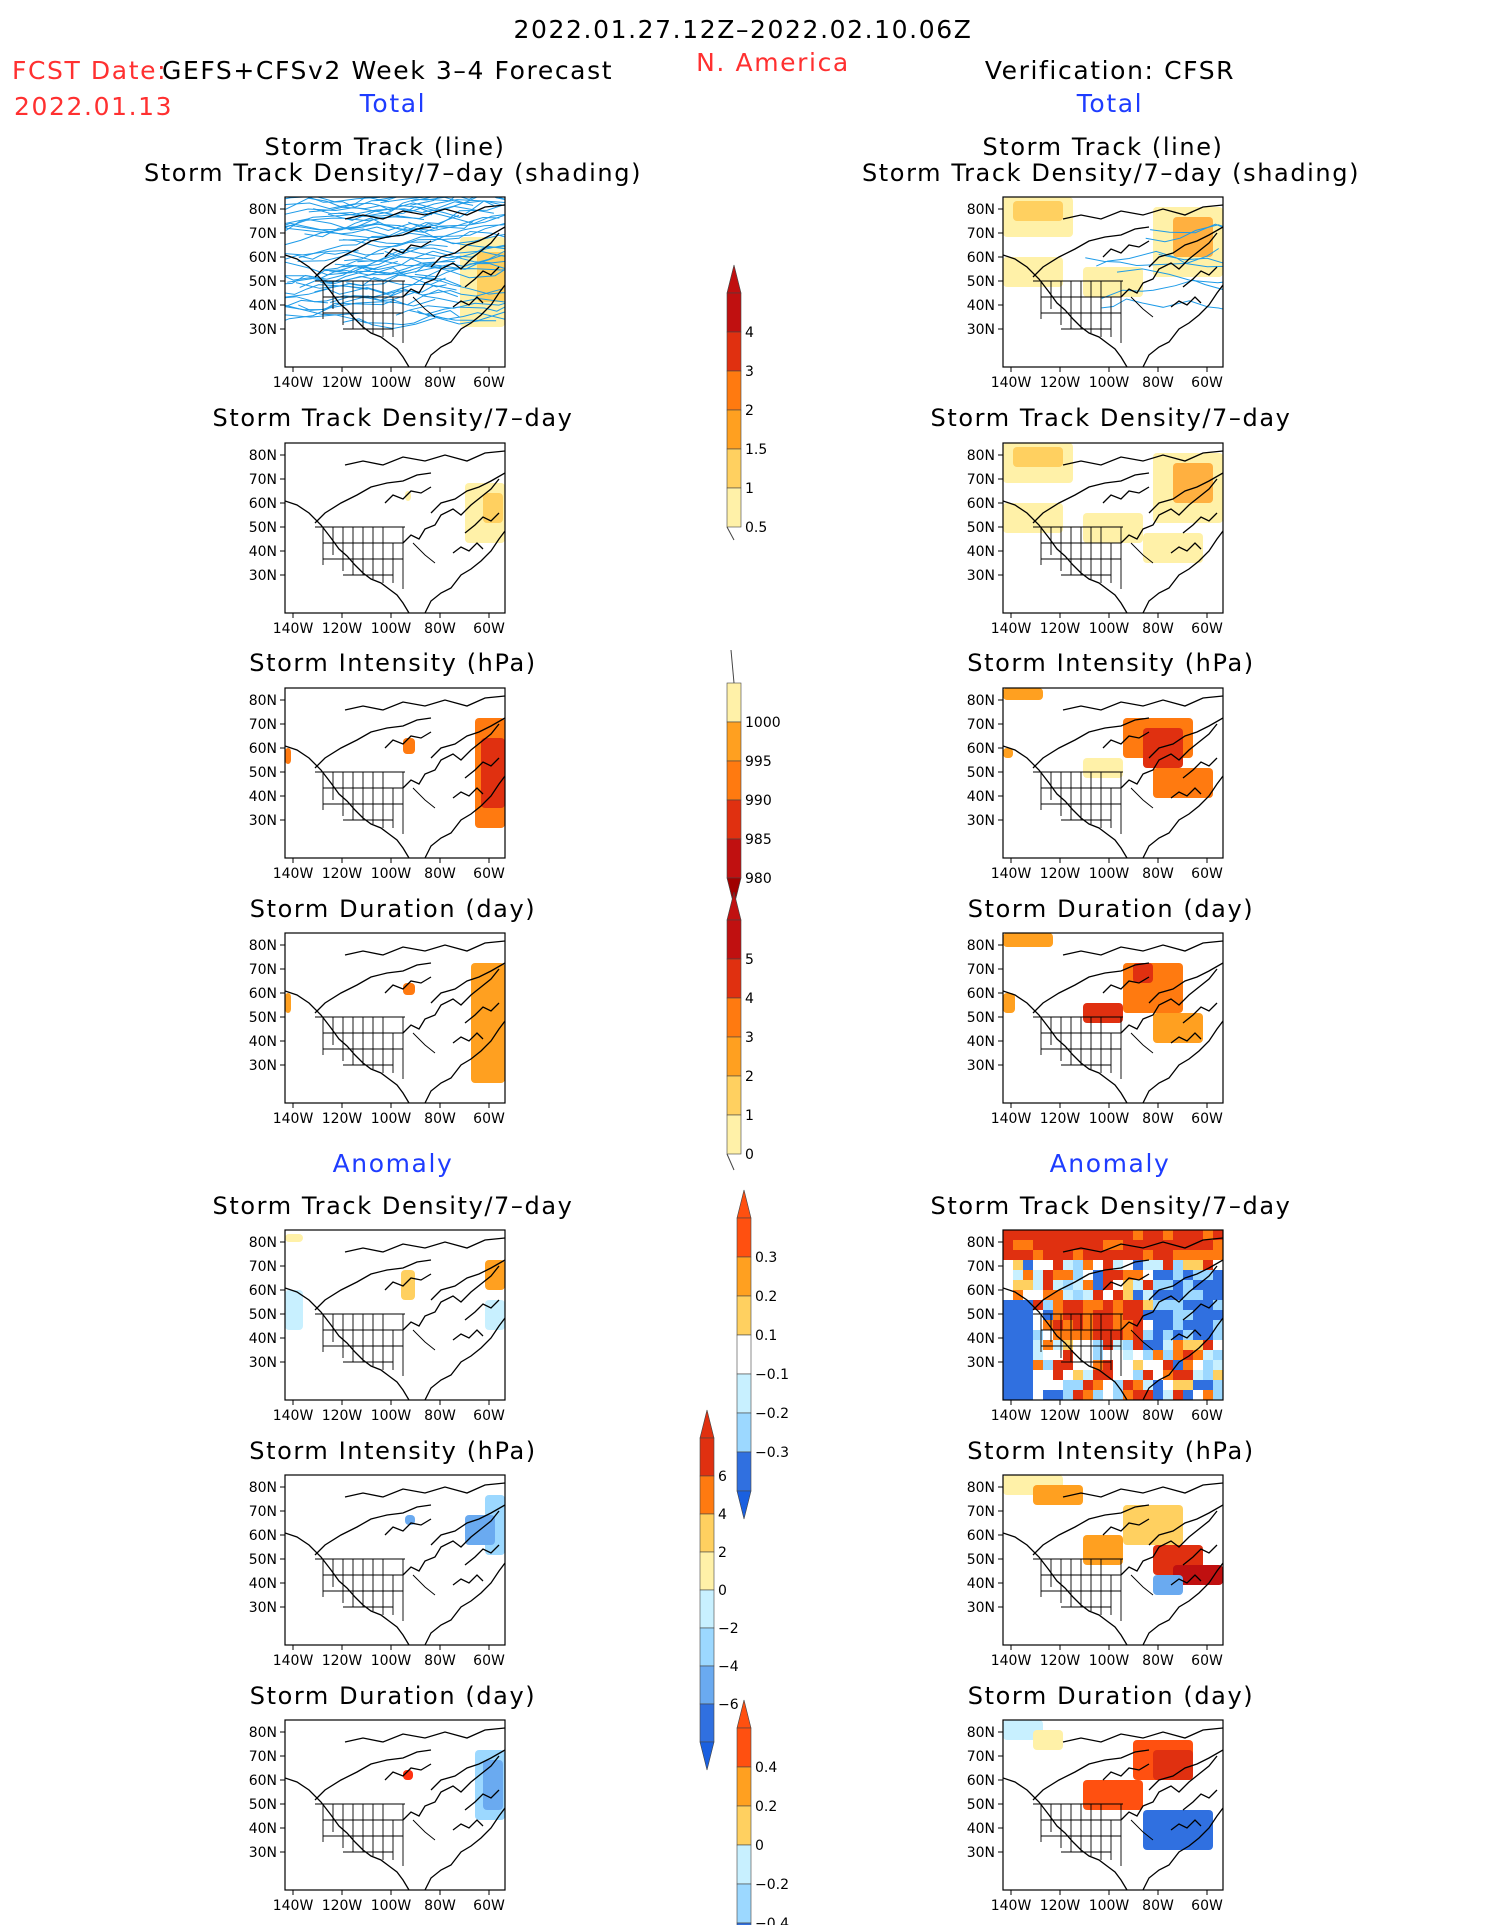 Image resolution: width=1487 pixels, height=1929 pixels. Describe the element at coordinates (1110, 70) in the screenshot. I see `verification-title: Verification: CFSR` at that location.